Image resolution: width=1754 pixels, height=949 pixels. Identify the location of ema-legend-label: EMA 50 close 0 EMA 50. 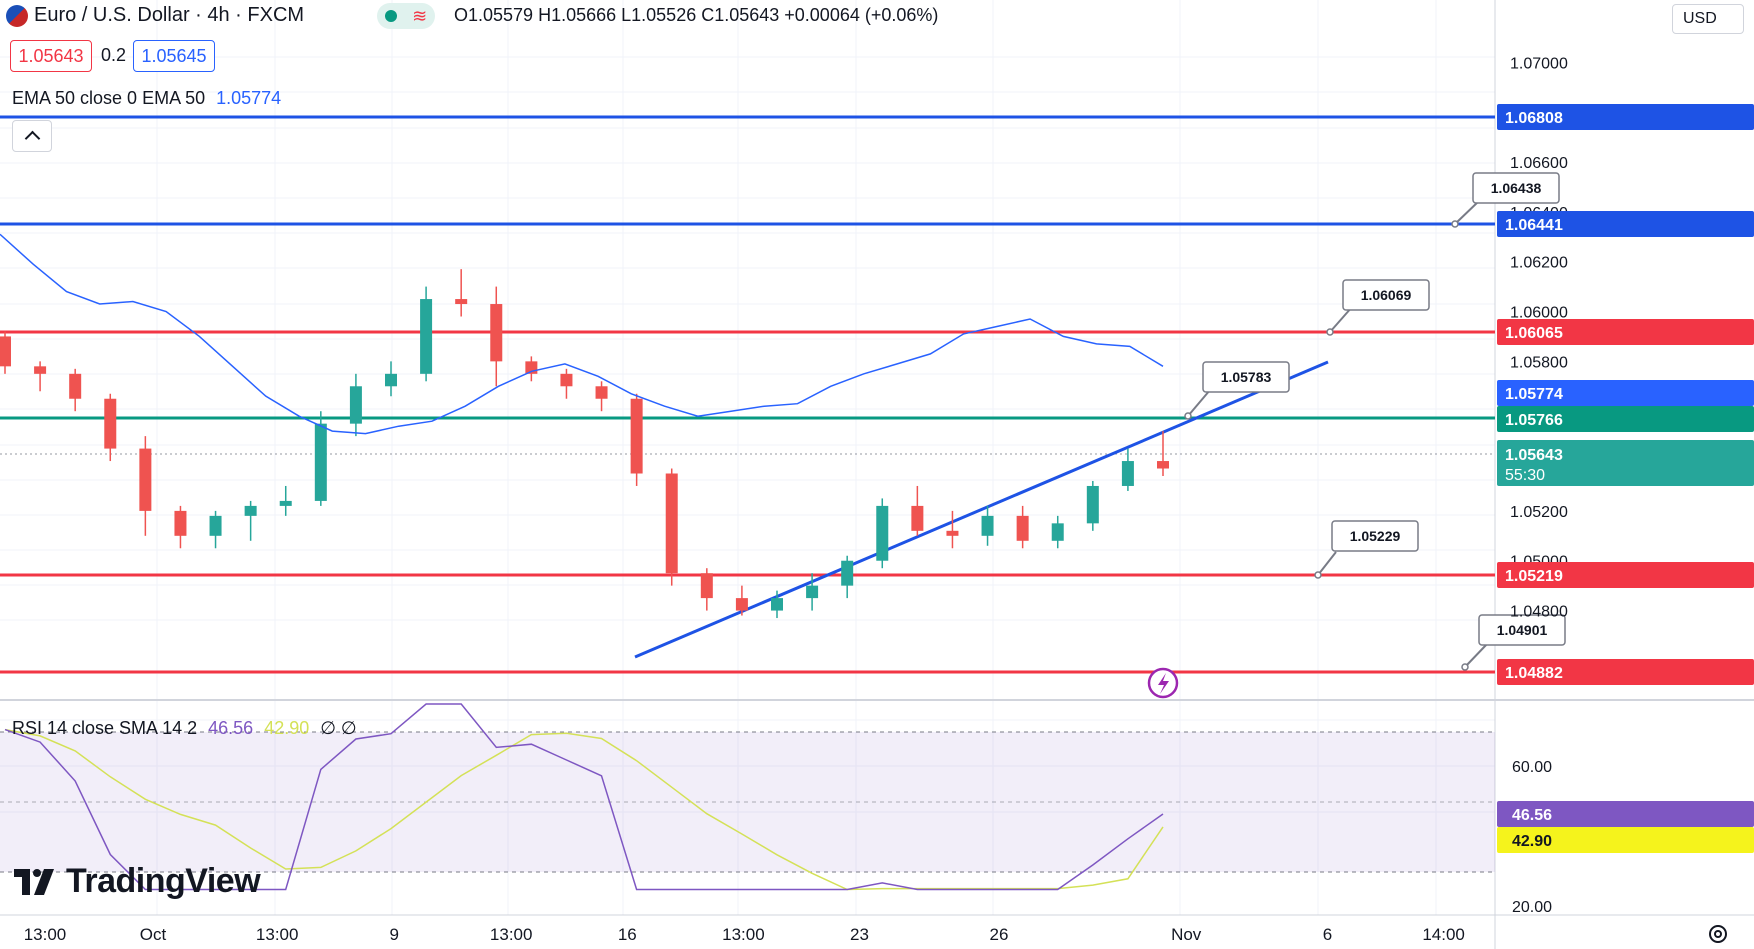
(109, 98).